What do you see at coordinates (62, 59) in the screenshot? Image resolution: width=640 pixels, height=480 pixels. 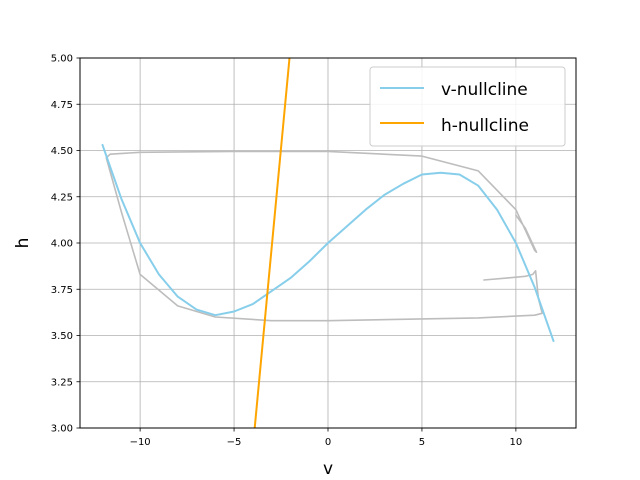 I see `y-tick-label: 5.00` at bounding box center [62, 59].